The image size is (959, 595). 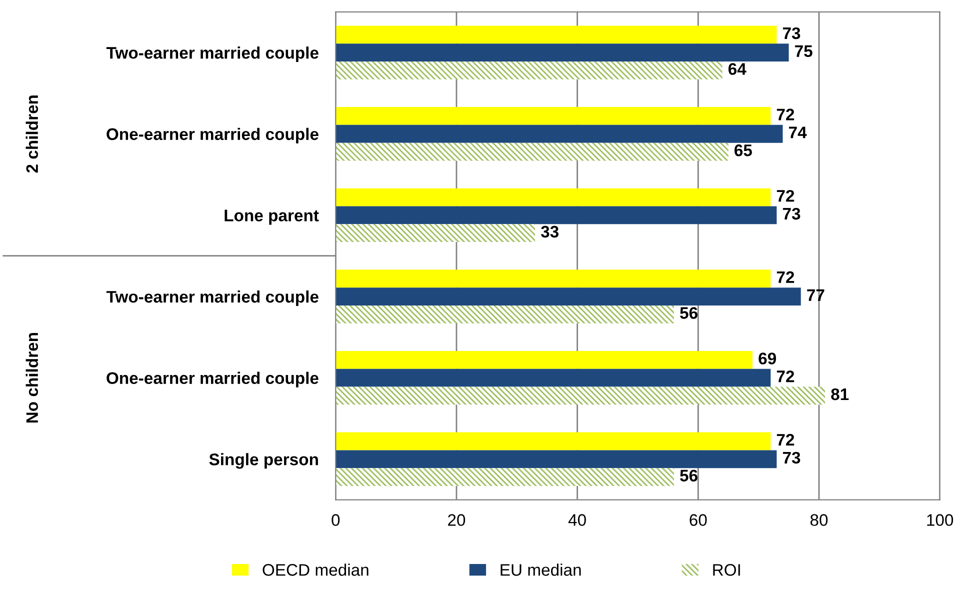 What do you see at coordinates (32, 134) in the screenshot?
I see `text: 2 children` at bounding box center [32, 134].